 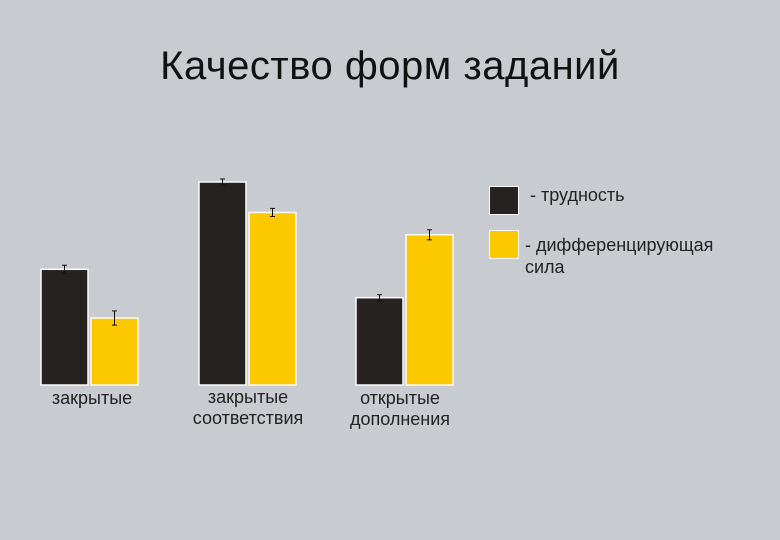 I want to click on category-label-closed: закрытые, so click(x=92, y=398).